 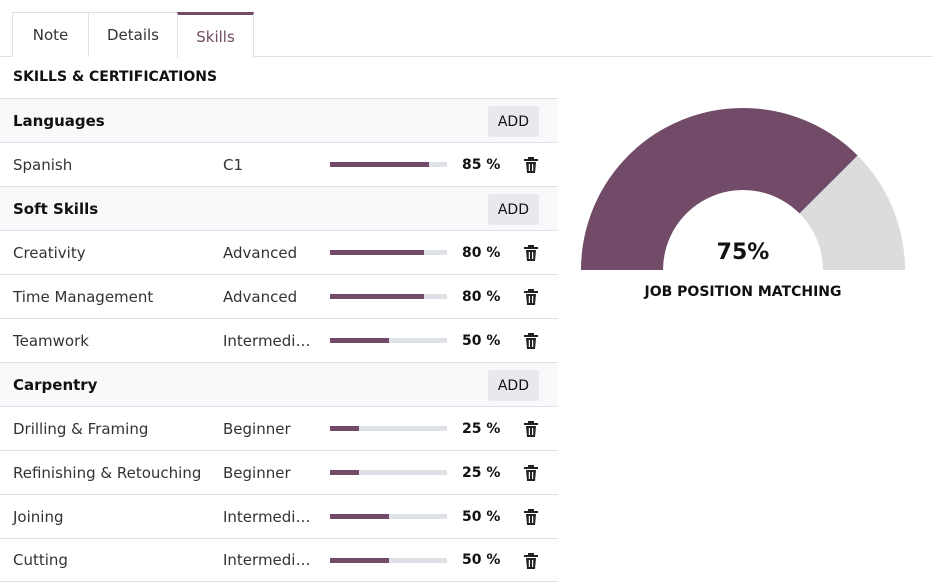 I want to click on skill-row: Drilling & Framing Beginner 25 %, so click(x=279, y=428).